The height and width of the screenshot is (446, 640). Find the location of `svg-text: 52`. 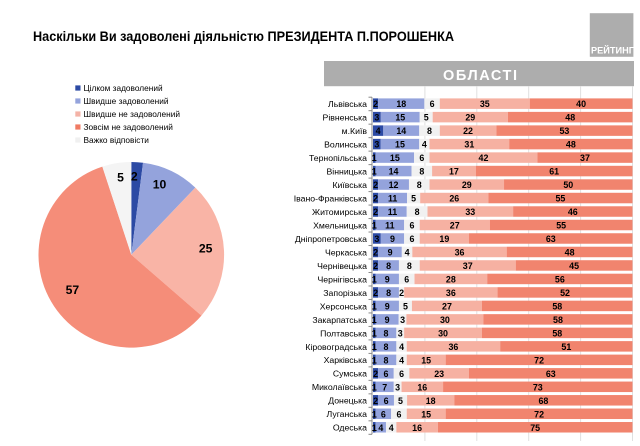

svg-text: 52 is located at coordinates (565, 293).